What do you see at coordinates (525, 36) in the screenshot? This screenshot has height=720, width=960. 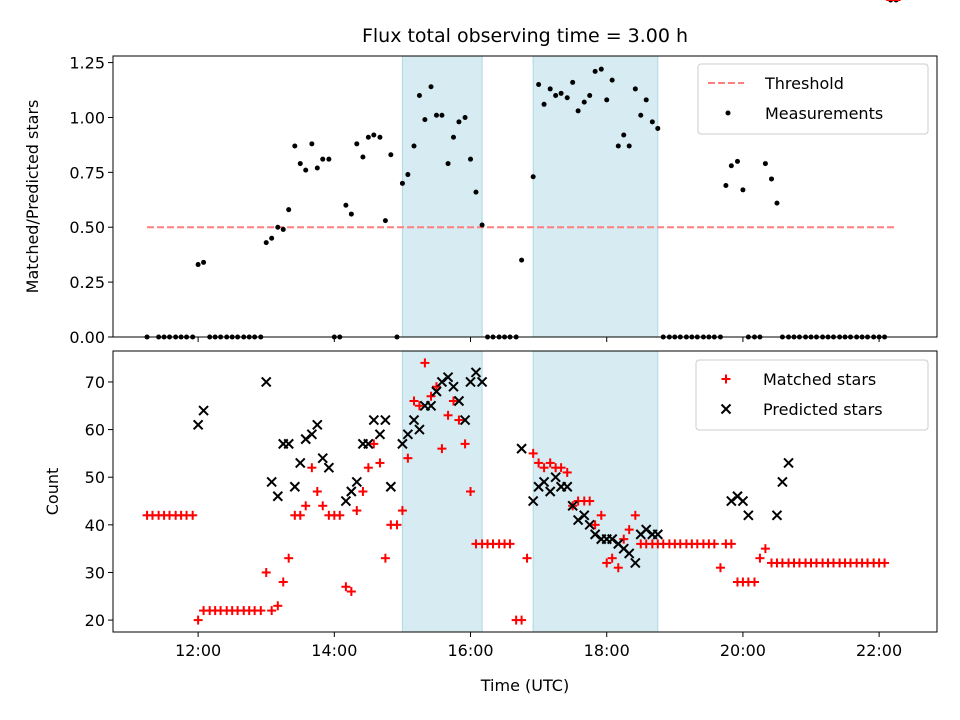 I see `chart-title: Flux total observing time = 3.00 h` at bounding box center [525, 36].